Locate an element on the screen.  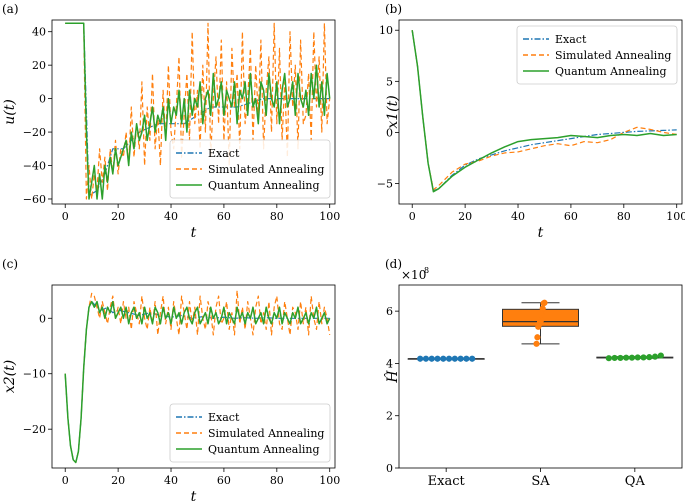
category-label: Exact is located at coordinates (447, 481).